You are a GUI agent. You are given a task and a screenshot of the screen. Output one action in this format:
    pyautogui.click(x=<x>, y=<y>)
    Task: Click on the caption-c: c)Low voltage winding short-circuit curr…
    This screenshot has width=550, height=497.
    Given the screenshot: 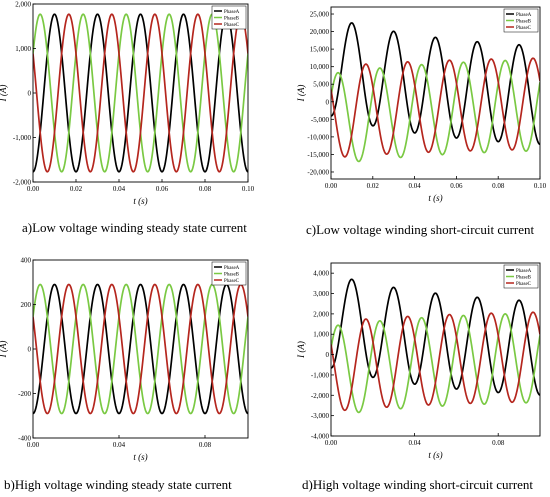 What is the action you would take?
    pyautogui.click(x=420, y=229)
    